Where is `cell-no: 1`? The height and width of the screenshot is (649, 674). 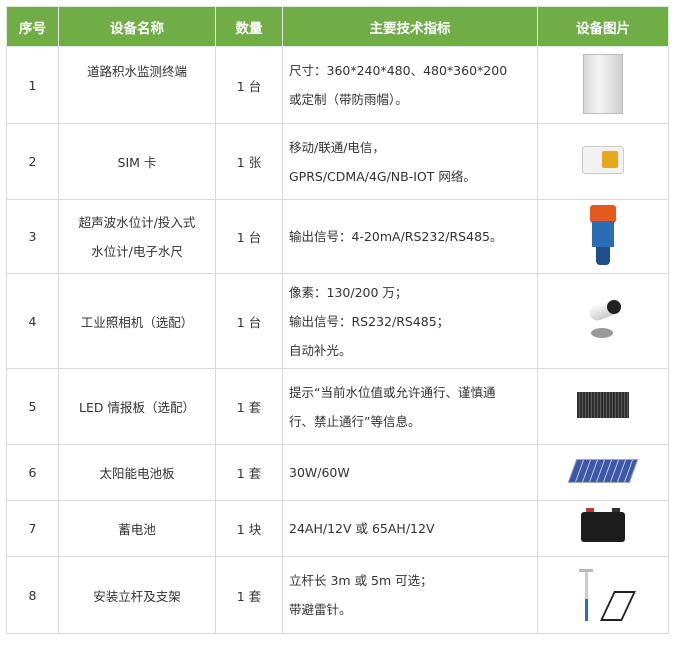 cell-no: 1 is located at coordinates (32, 85).